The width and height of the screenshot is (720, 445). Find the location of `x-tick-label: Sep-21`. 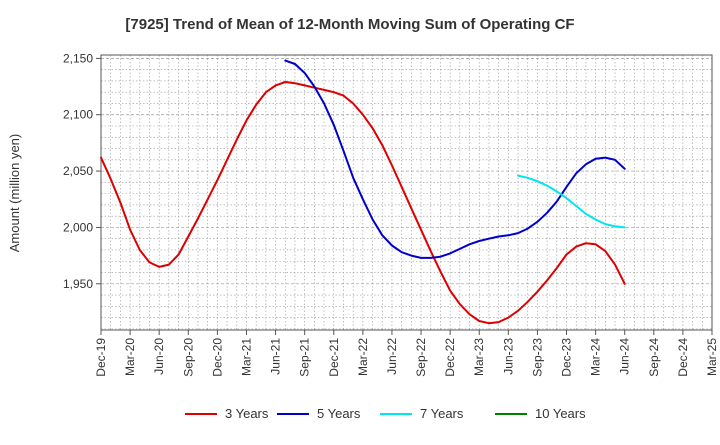

x-tick-label: Sep-21 is located at coordinates (305, 357).